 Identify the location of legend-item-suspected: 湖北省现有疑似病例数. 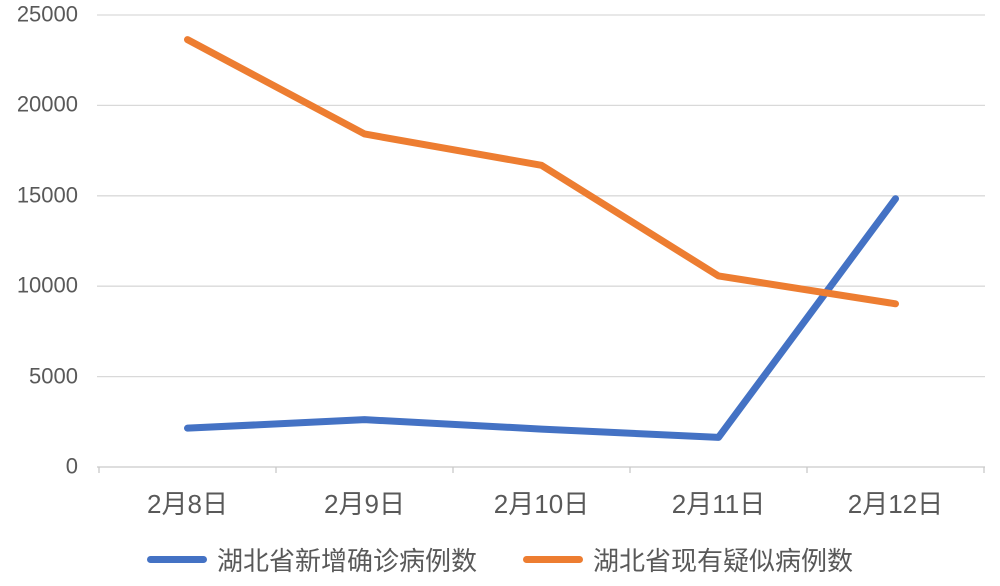
(688, 559).